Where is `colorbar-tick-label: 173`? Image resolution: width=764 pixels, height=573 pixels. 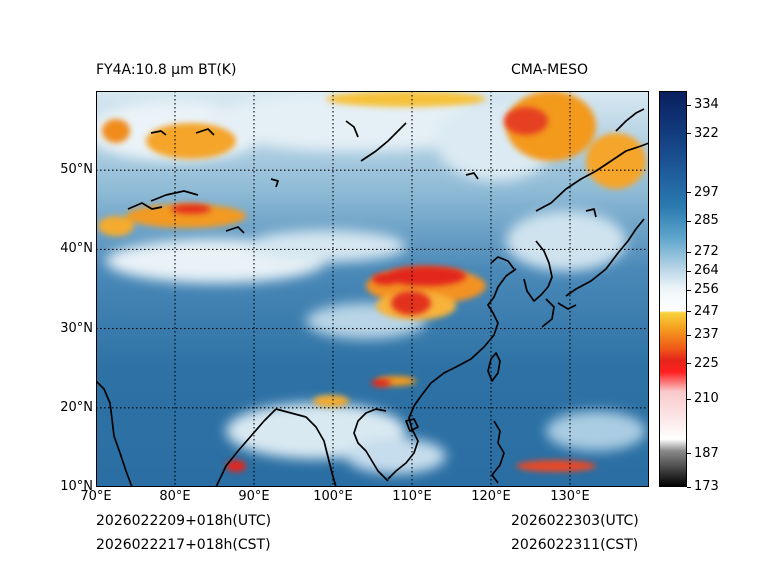
colorbar-tick-label: 173 is located at coordinates (706, 486).